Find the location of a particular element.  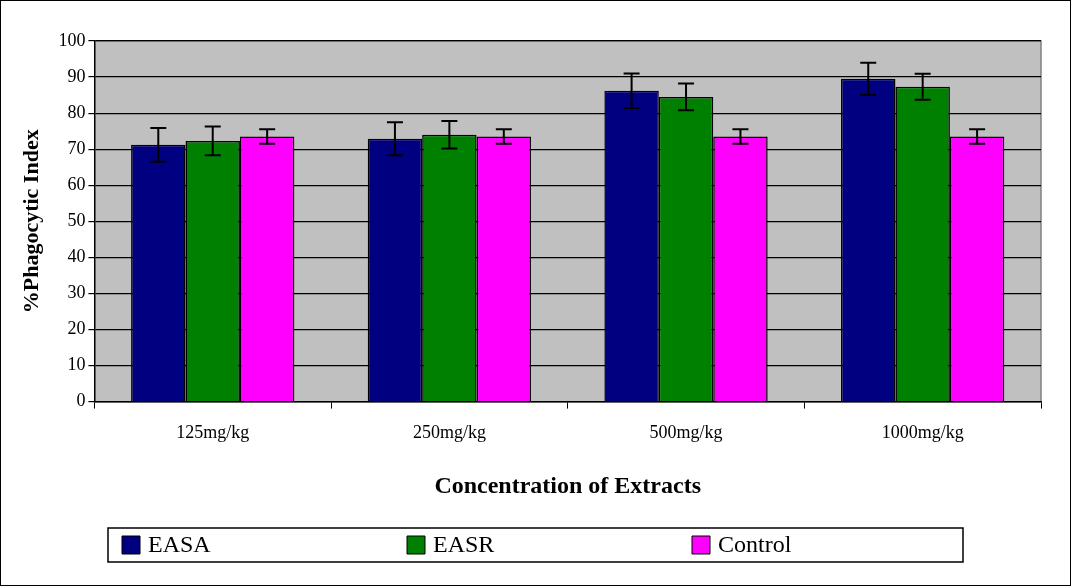

x-tick-label: 1000mg/kg is located at coordinates (922, 432).